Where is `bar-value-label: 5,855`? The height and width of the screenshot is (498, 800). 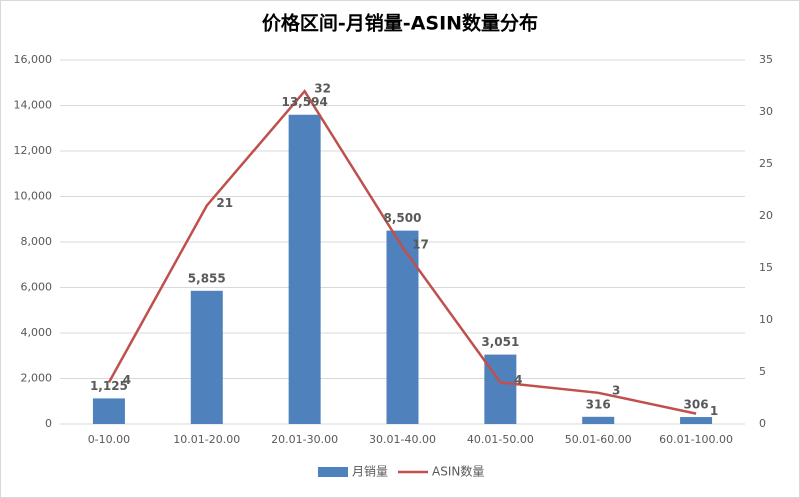 bar-value-label: 5,855 is located at coordinates (207, 278).